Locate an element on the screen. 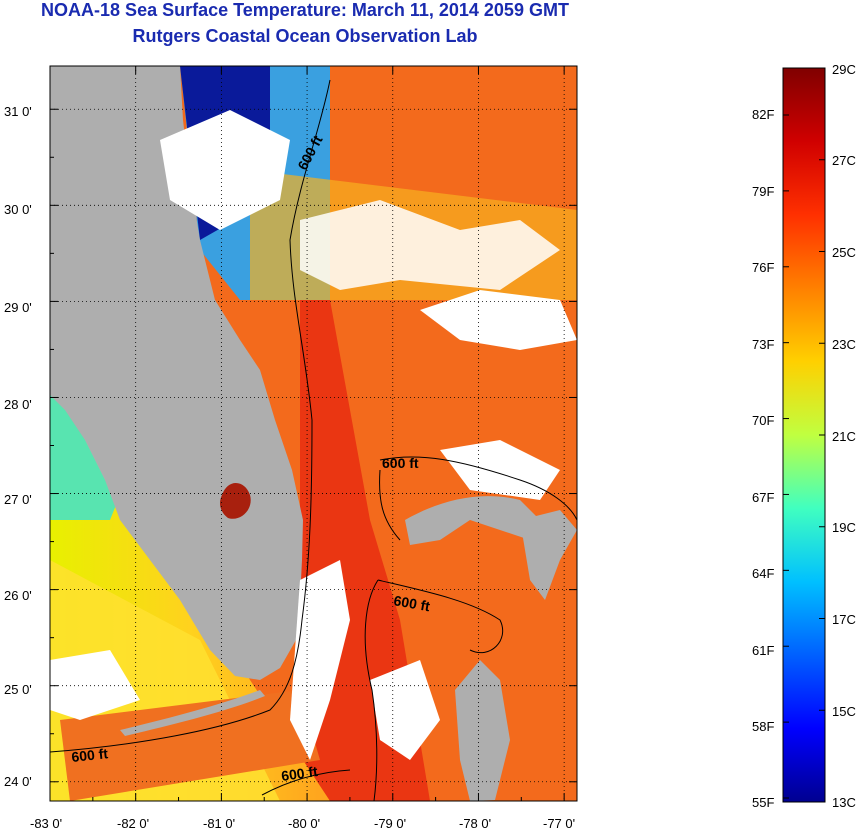 The image size is (864, 832). lat-tick-label: 31 0' is located at coordinates (18, 111).